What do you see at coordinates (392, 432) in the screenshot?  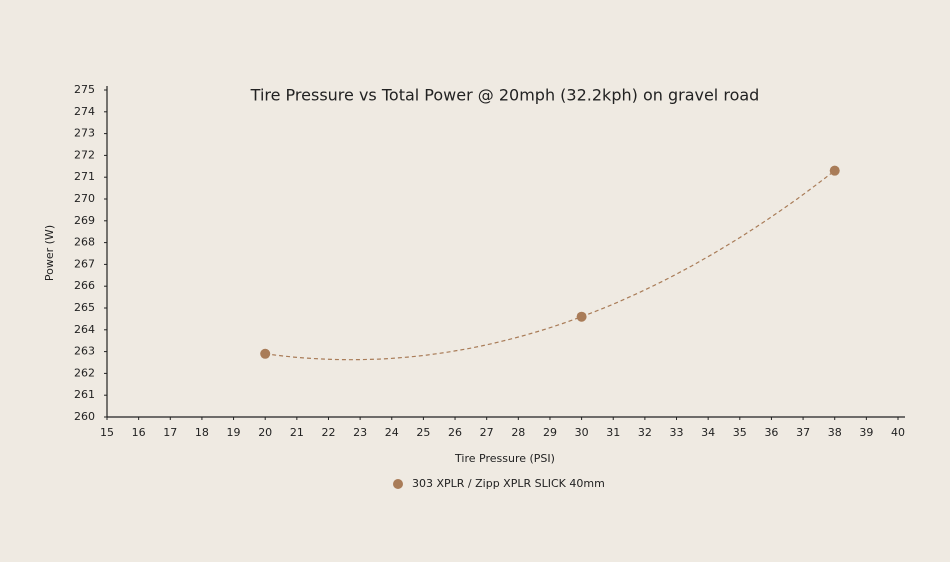 I see `x-tick-label: 24` at bounding box center [392, 432].